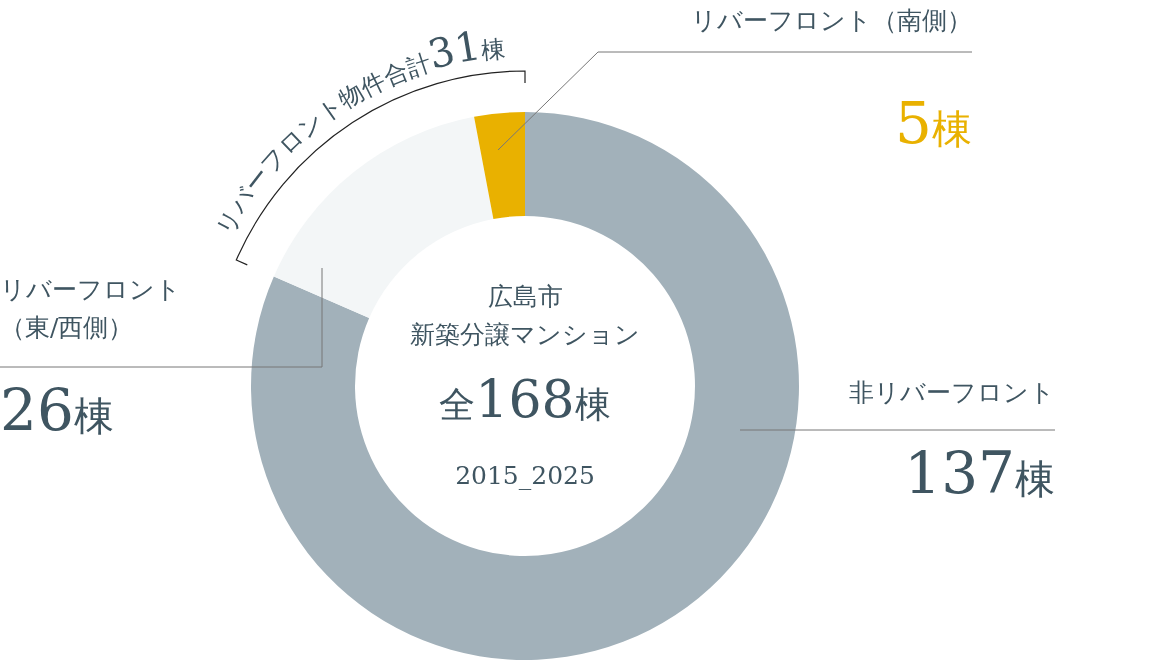 This screenshot has height=662, width=1159. I want to click on data-label: 137棟, so click(979, 473).